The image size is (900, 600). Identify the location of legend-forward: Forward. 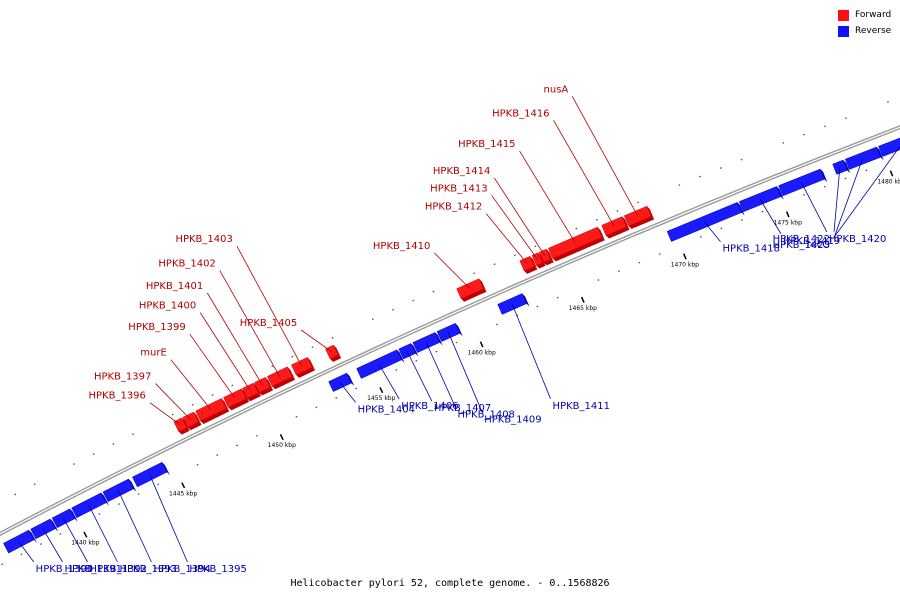
(864, 15).